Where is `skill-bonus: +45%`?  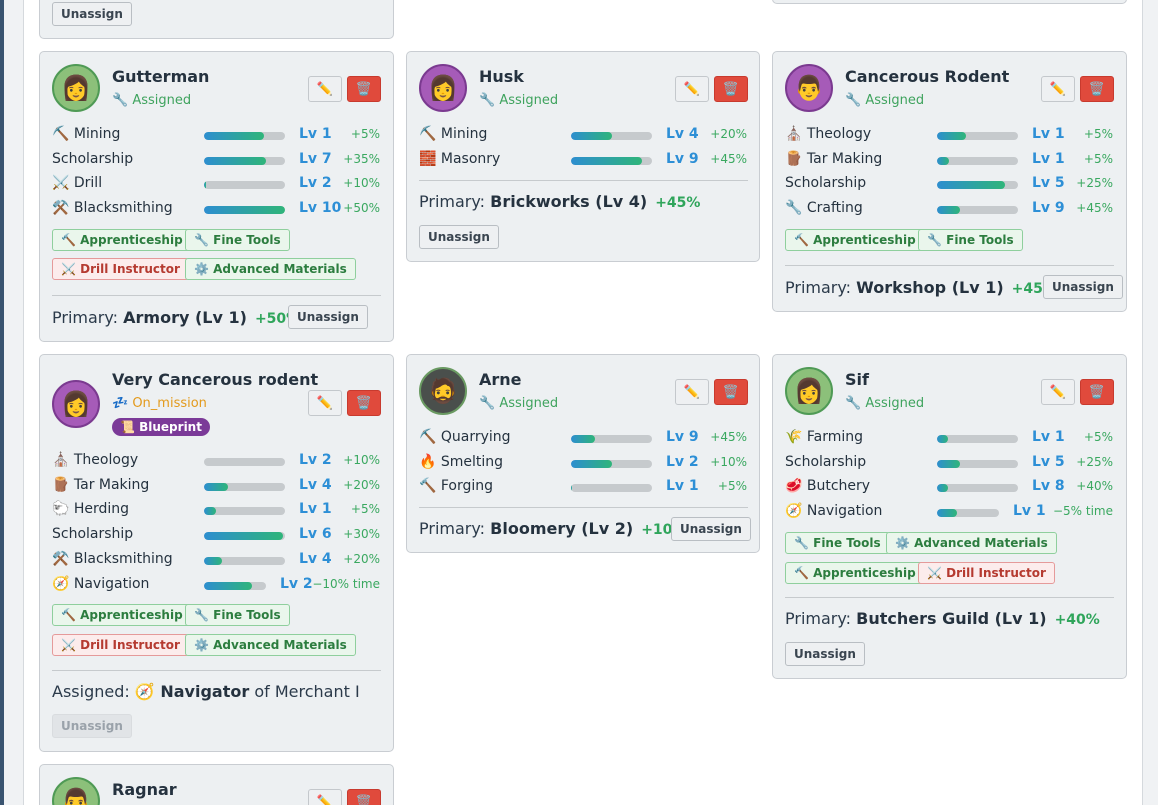
skill-bonus: +45% is located at coordinates (728, 437).